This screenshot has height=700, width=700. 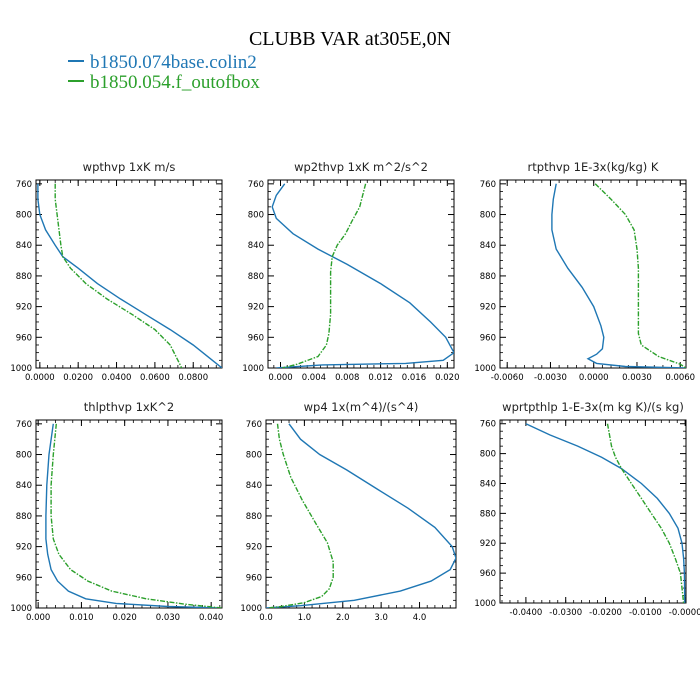 I want to click on panel-title: thlpthvp 1xK^2, so click(x=129, y=407).